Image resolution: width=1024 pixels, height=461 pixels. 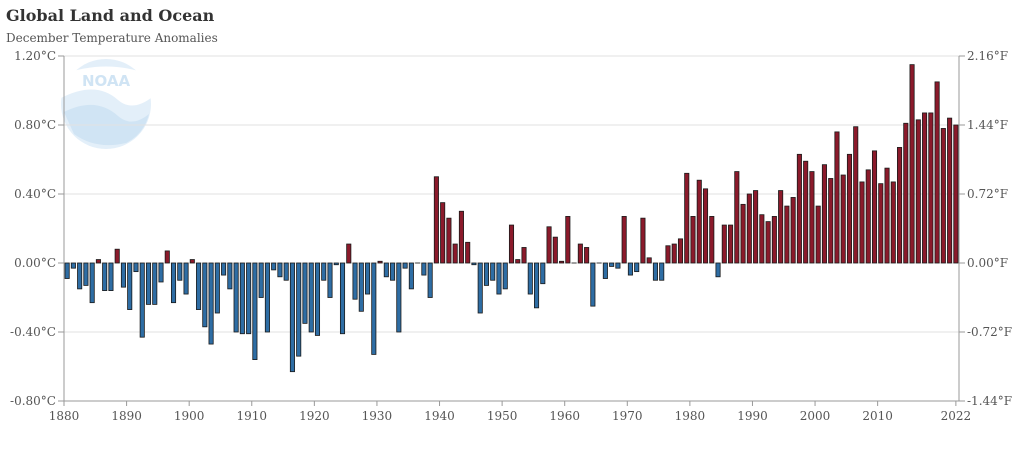 I want to click on bar-1902, so click(x=205, y=295).